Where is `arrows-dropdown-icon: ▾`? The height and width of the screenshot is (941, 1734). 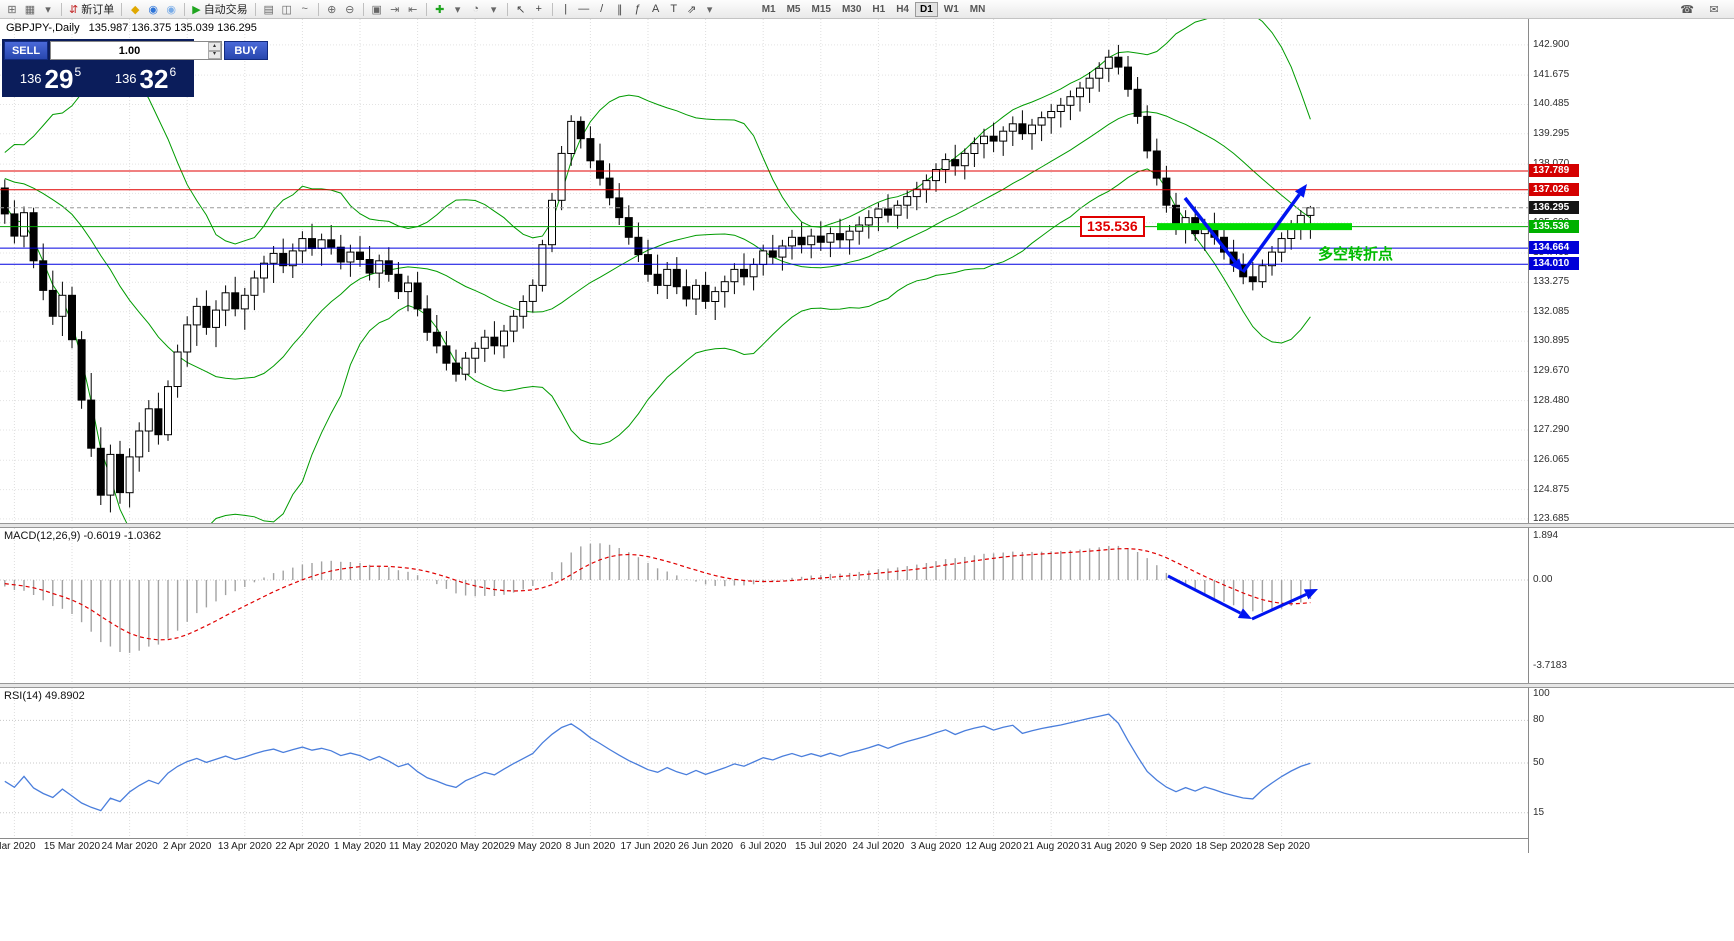
arrows-dropdown-icon: ▾ is located at coordinates (710, 9).